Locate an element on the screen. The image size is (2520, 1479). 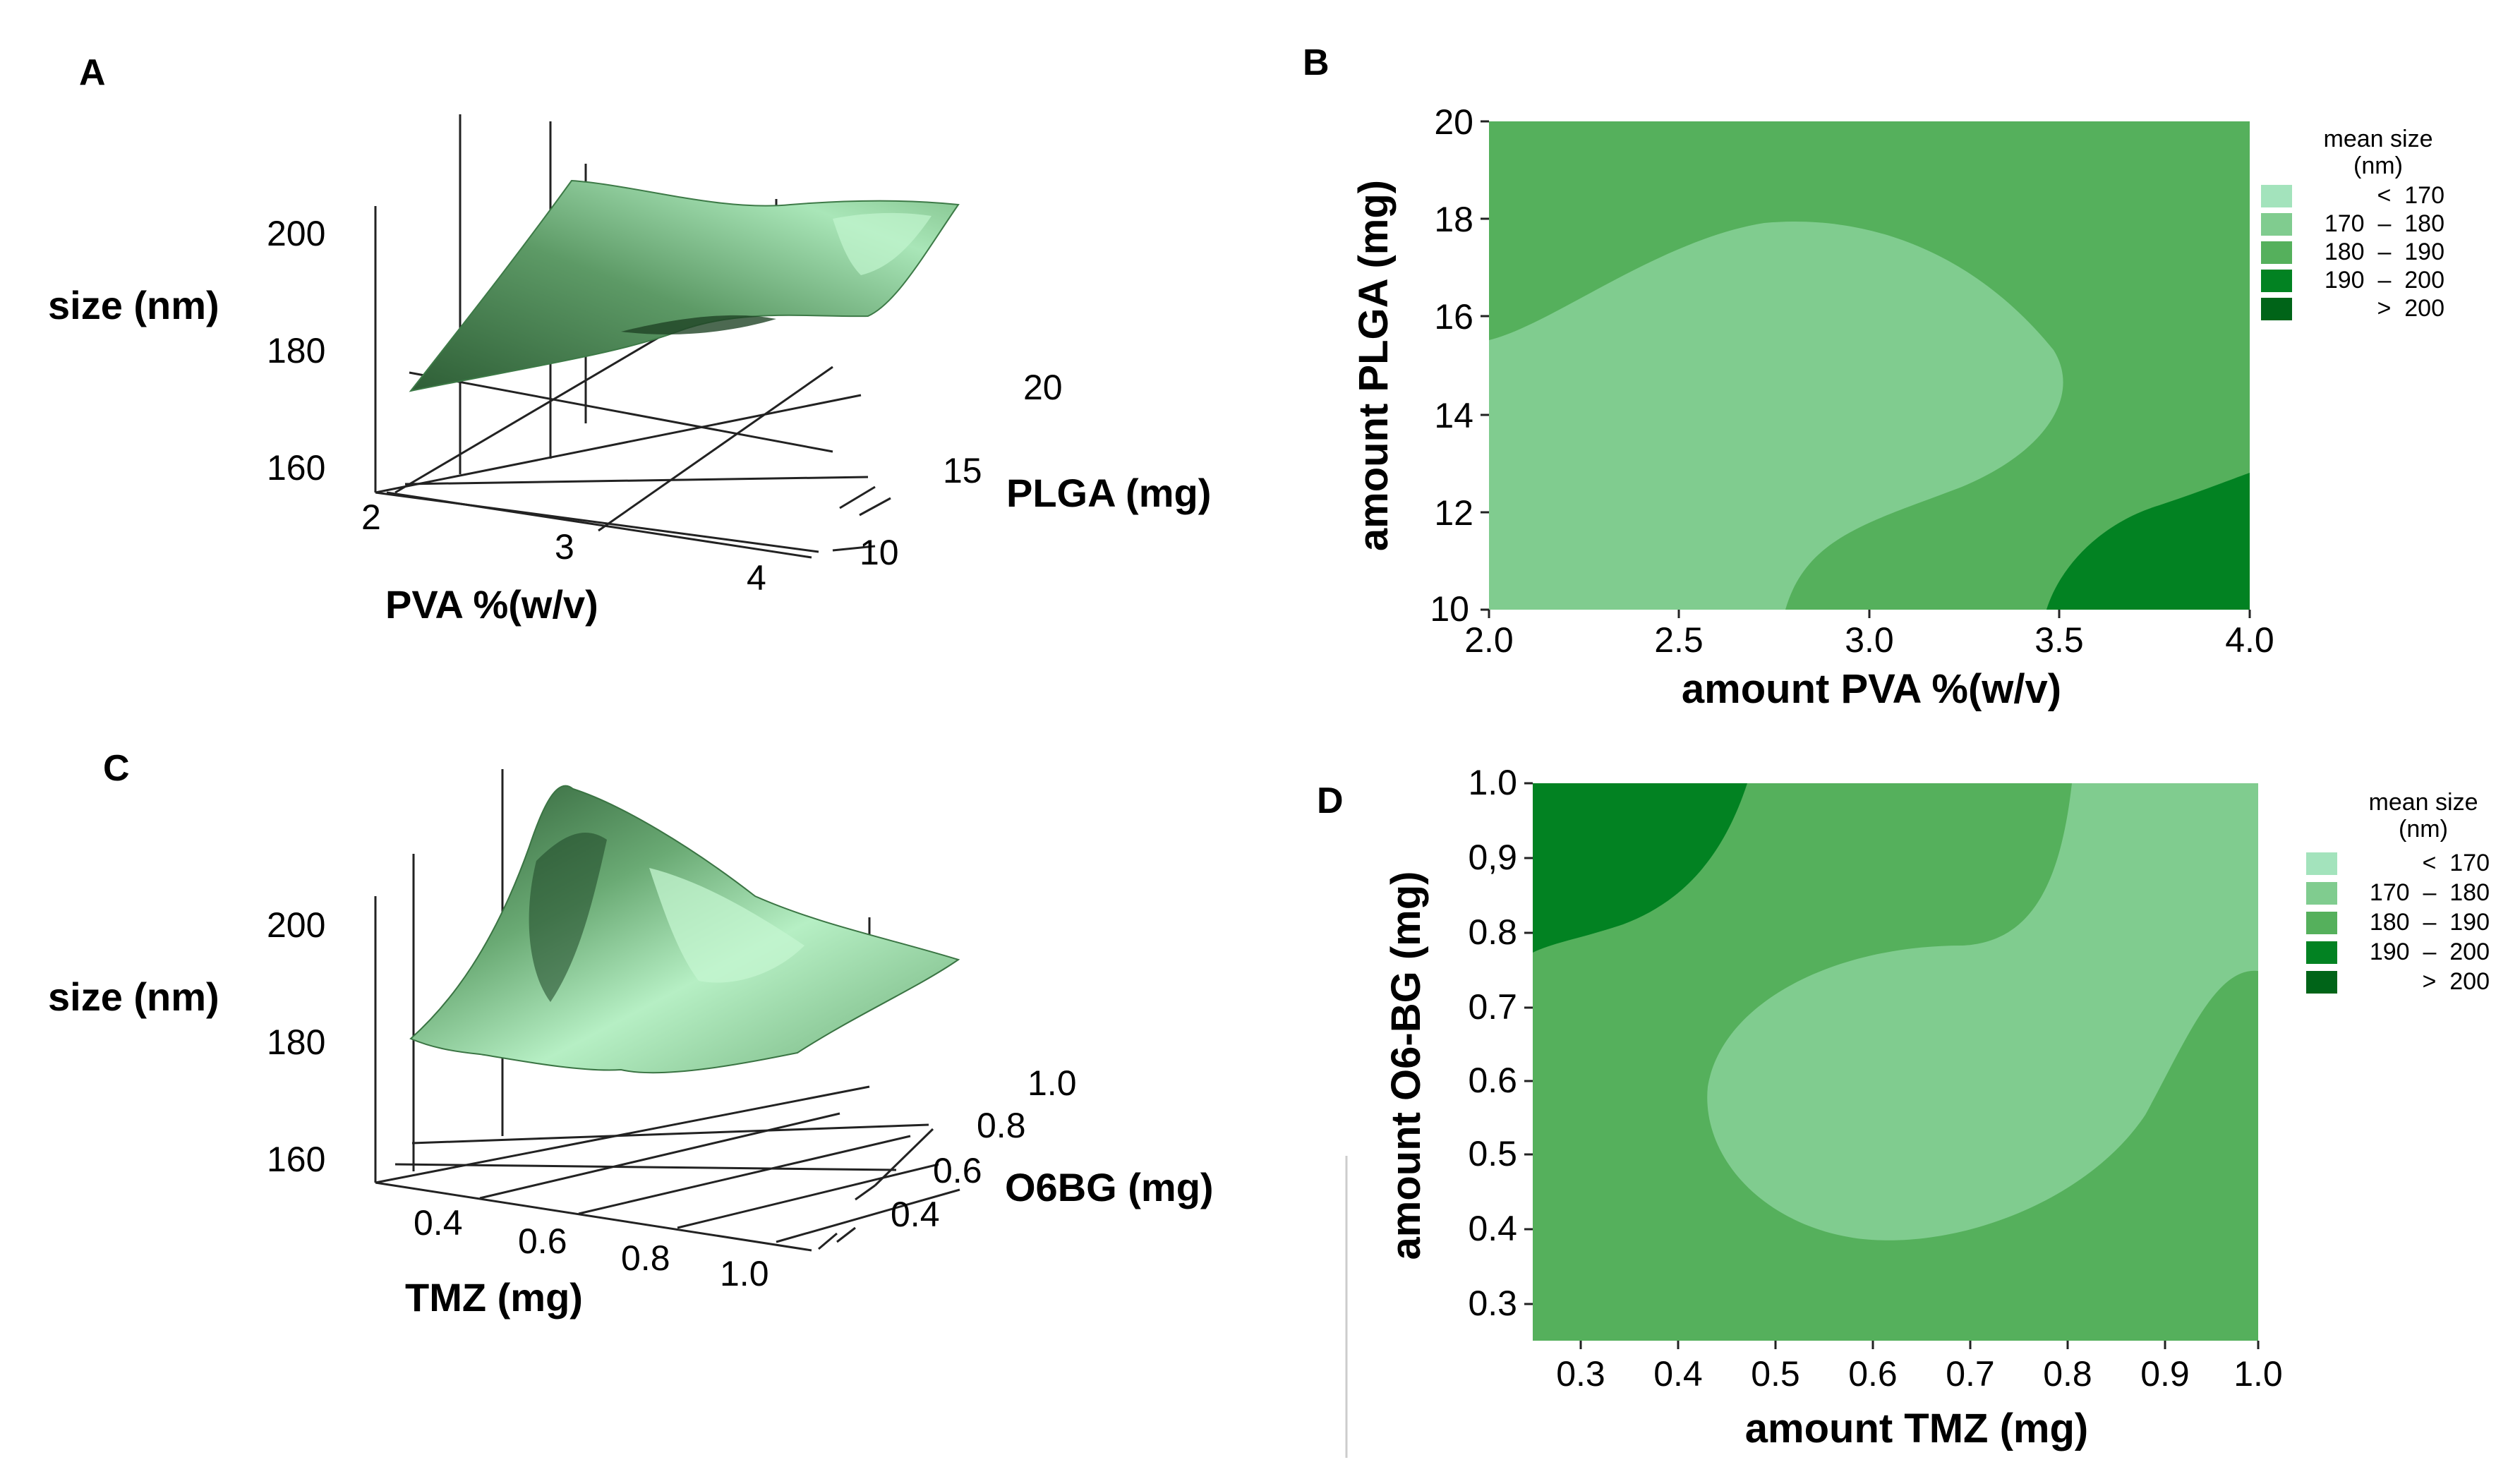
panel-b-legend-label-1: 170 – 180 is located at coordinates (2384, 223).